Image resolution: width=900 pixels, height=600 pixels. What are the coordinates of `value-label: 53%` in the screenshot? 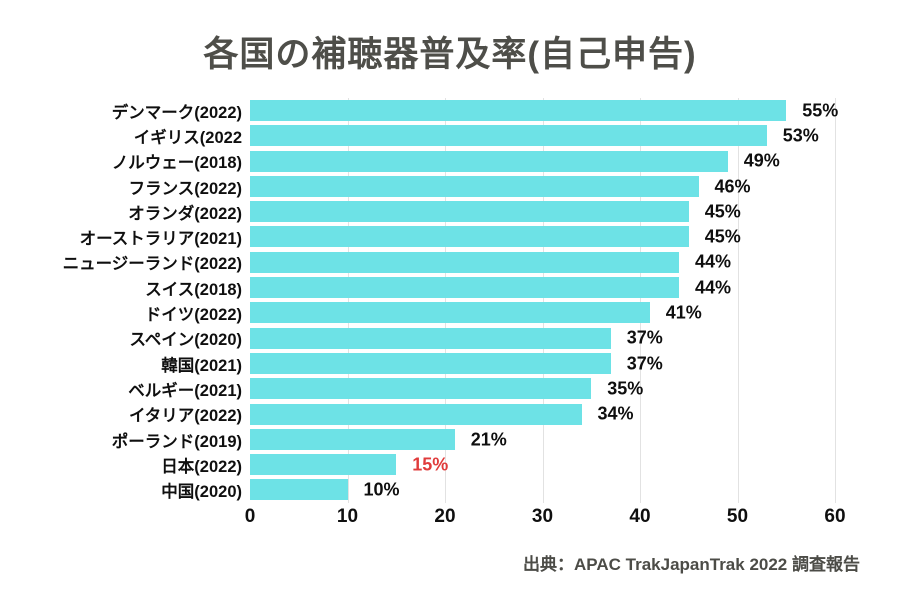 It's located at (800, 135).